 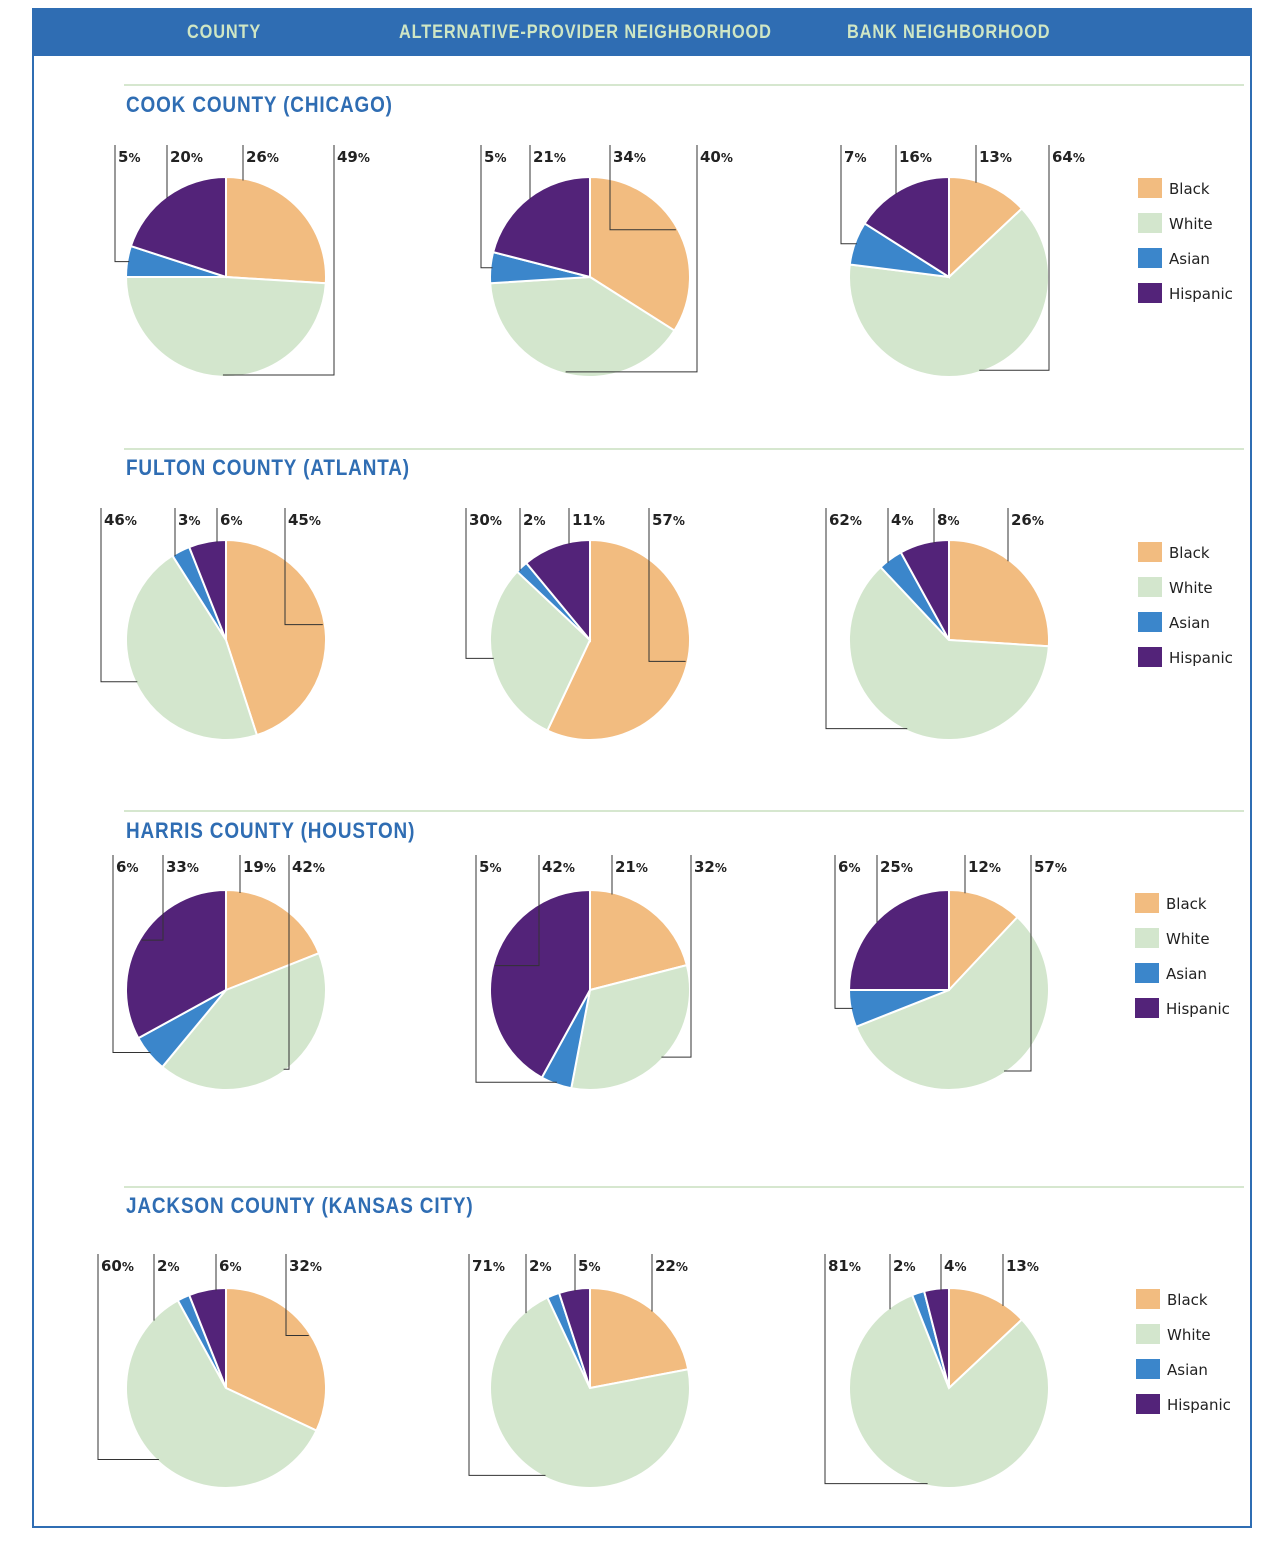 What do you see at coordinates (1050, 867) in the screenshot?
I see `data-label-white: 57%` at bounding box center [1050, 867].